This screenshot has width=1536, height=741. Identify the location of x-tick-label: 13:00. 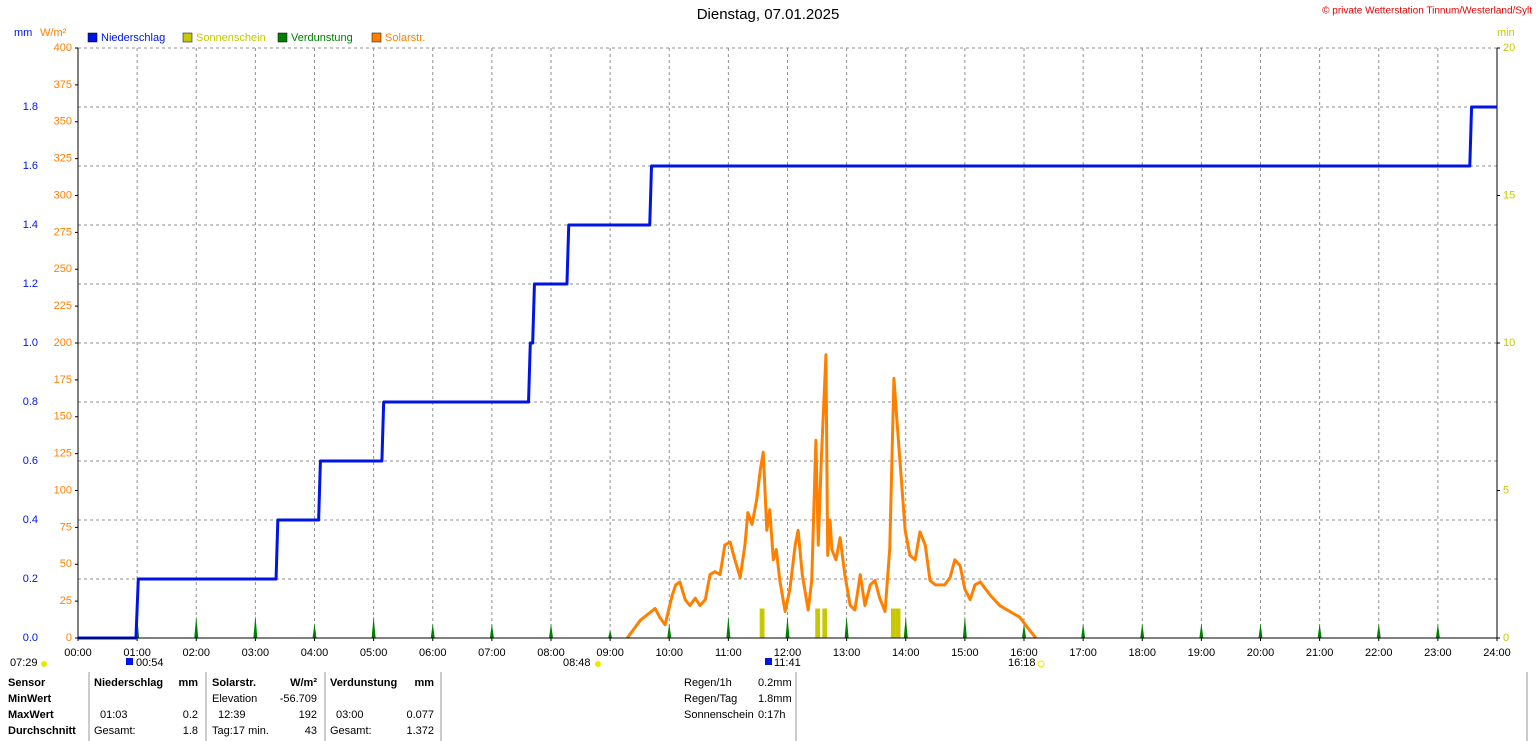
(847, 653).